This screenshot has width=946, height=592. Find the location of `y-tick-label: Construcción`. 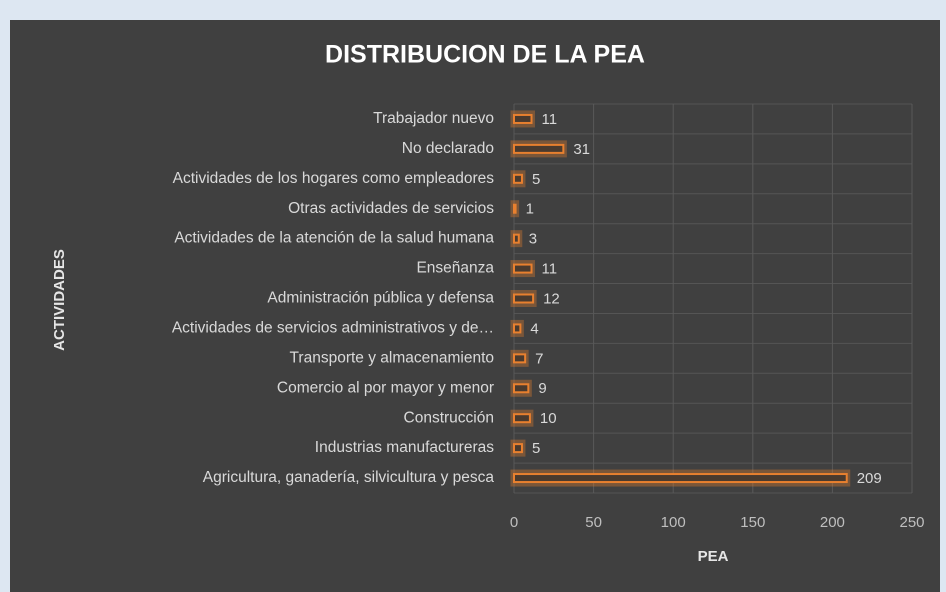

y-tick-label: Construcción is located at coordinates (449, 417).